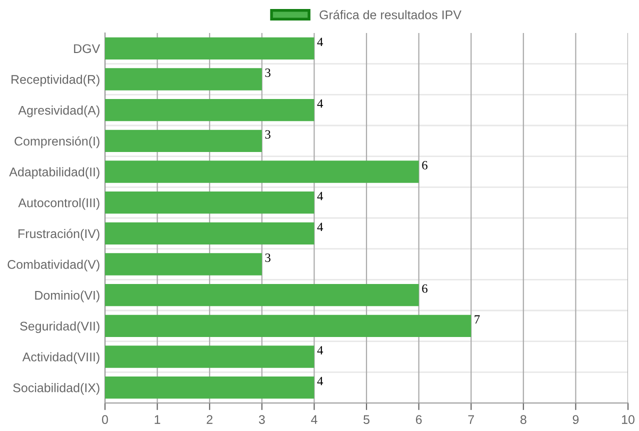 The image size is (639, 431). I want to click on x-tick-label: 7, so click(471, 419).